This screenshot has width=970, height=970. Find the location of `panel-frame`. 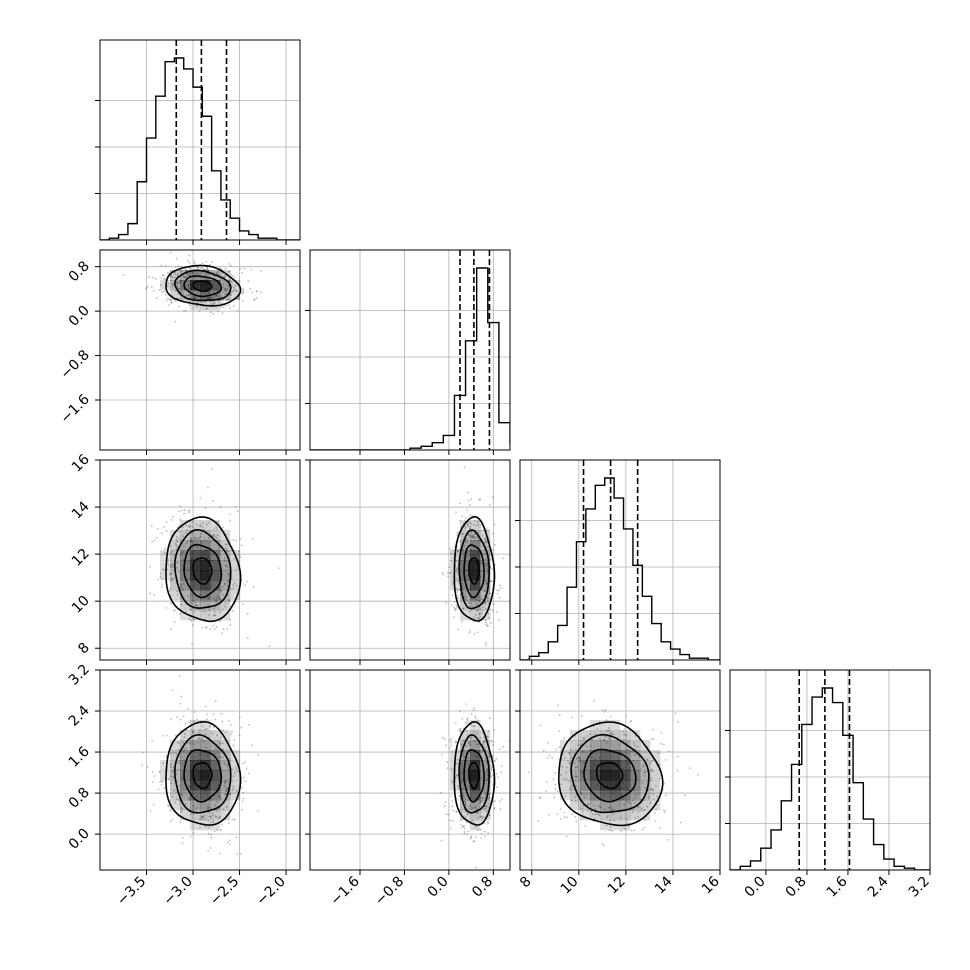

panel-frame is located at coordinates (410, 560).